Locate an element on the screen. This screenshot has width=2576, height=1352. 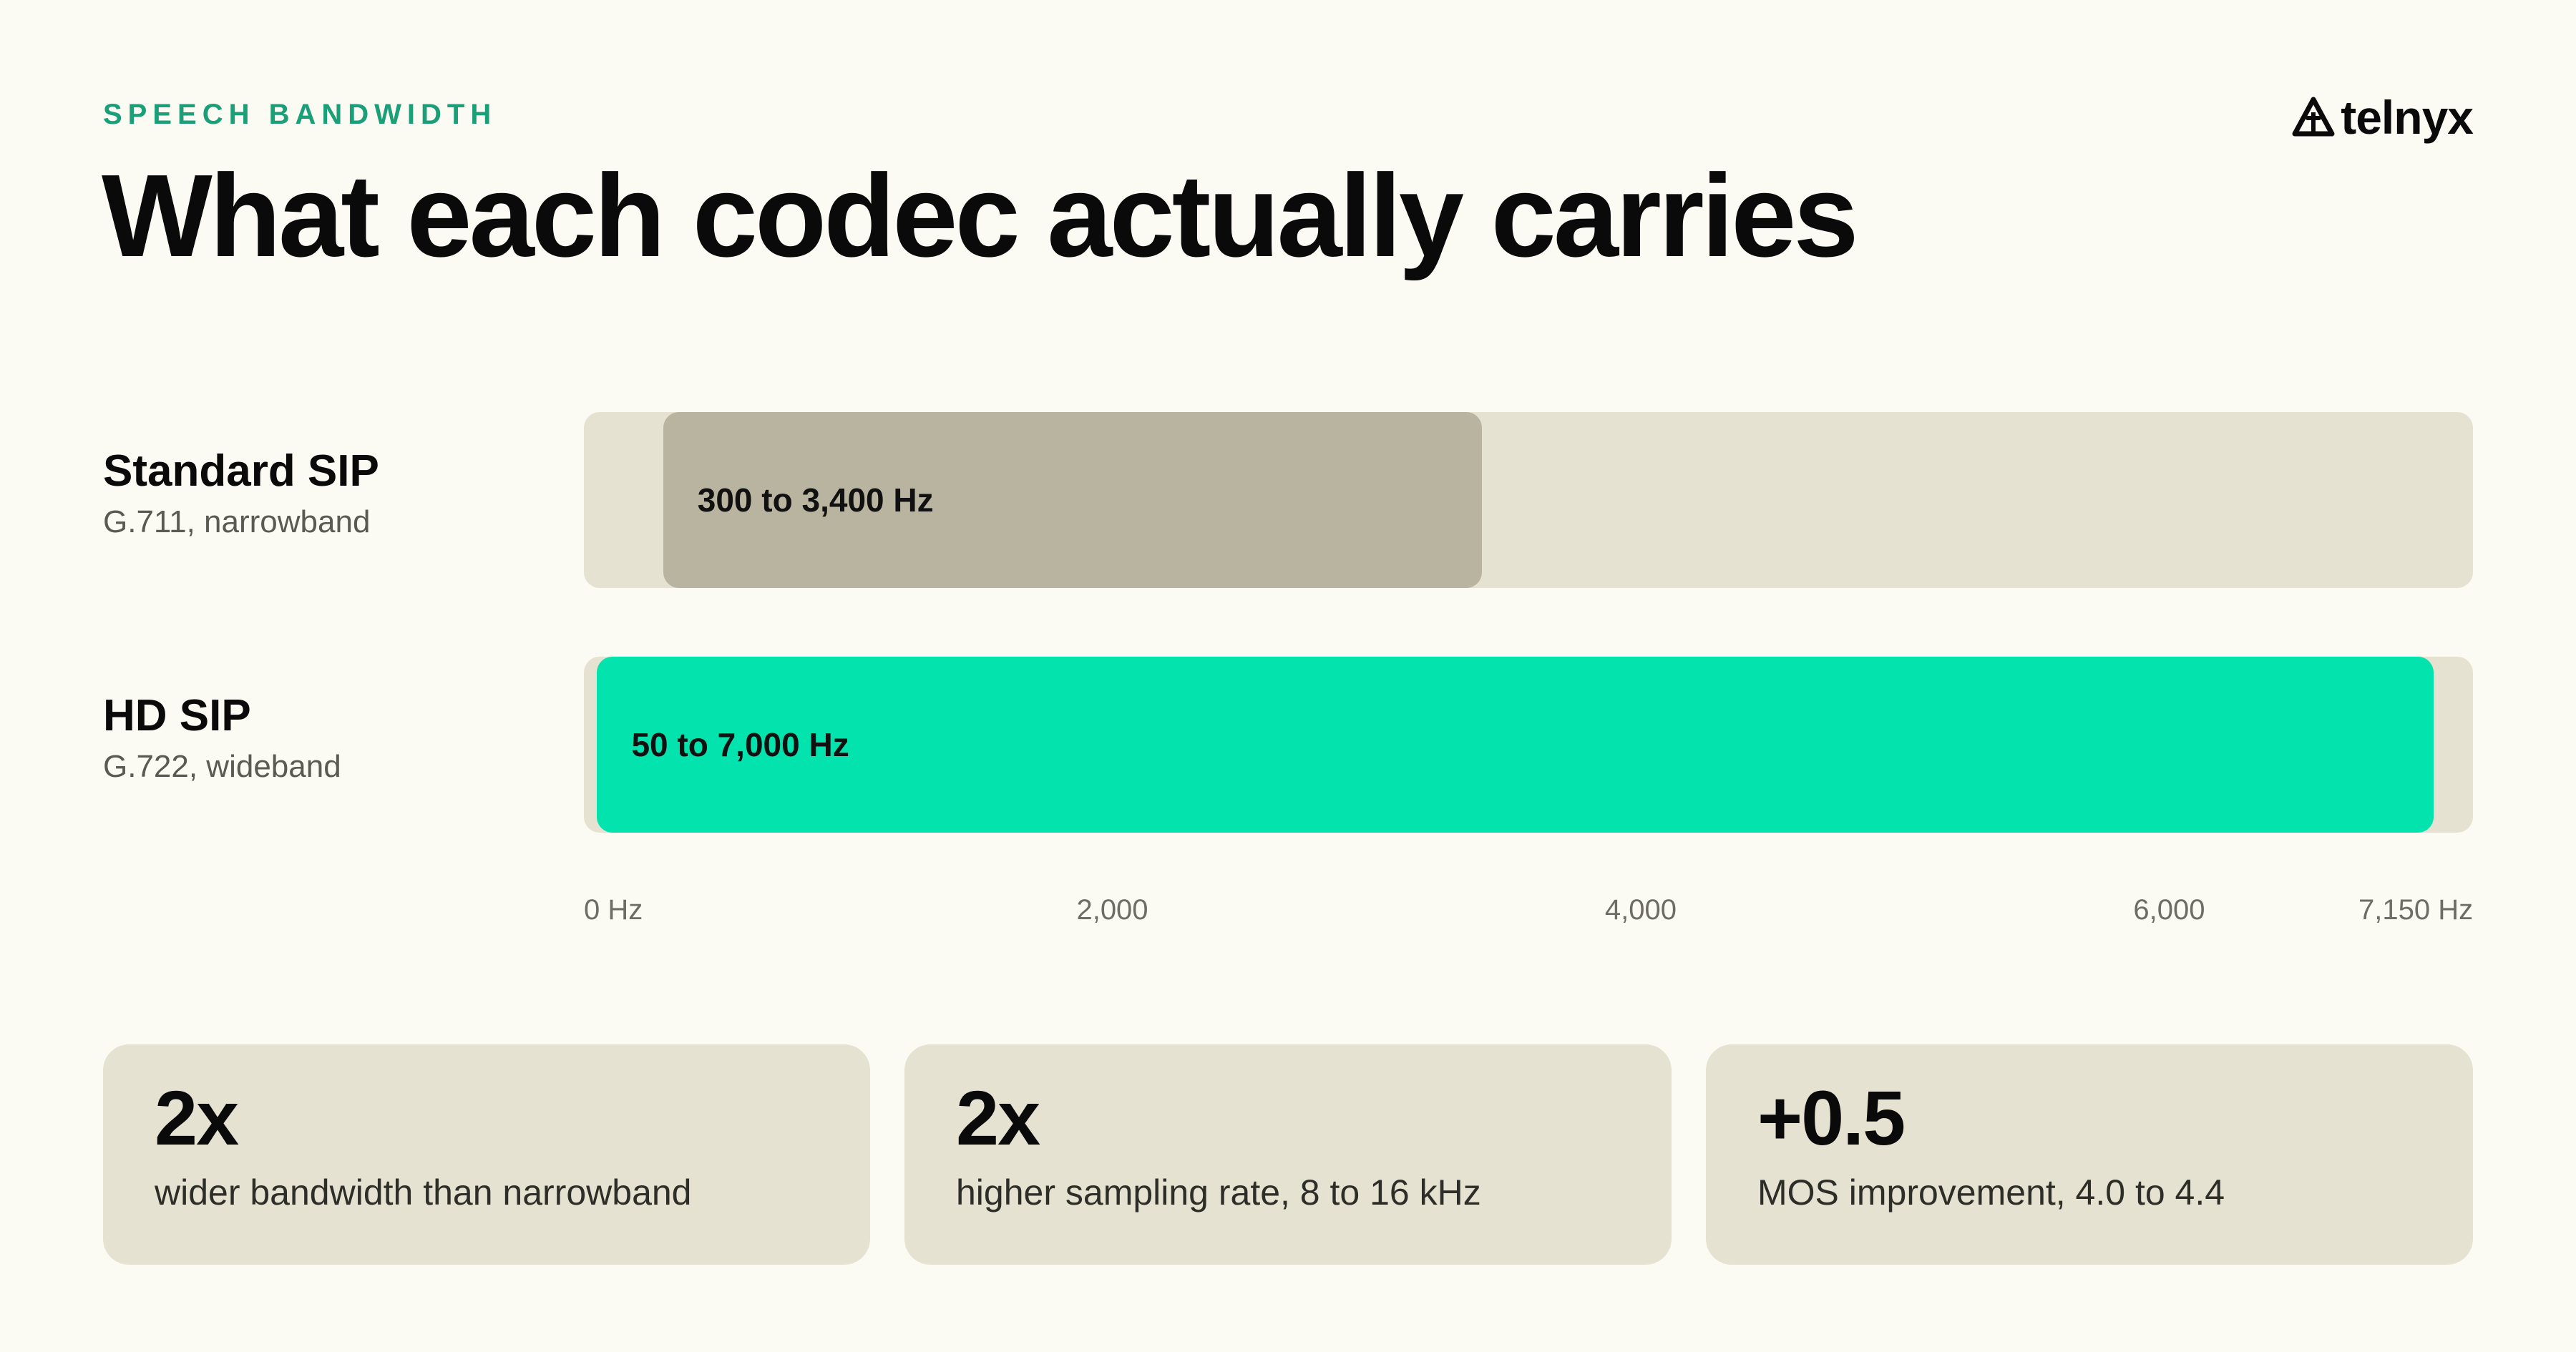
series-name: Standard SIP is located at coordinates (241, 471).